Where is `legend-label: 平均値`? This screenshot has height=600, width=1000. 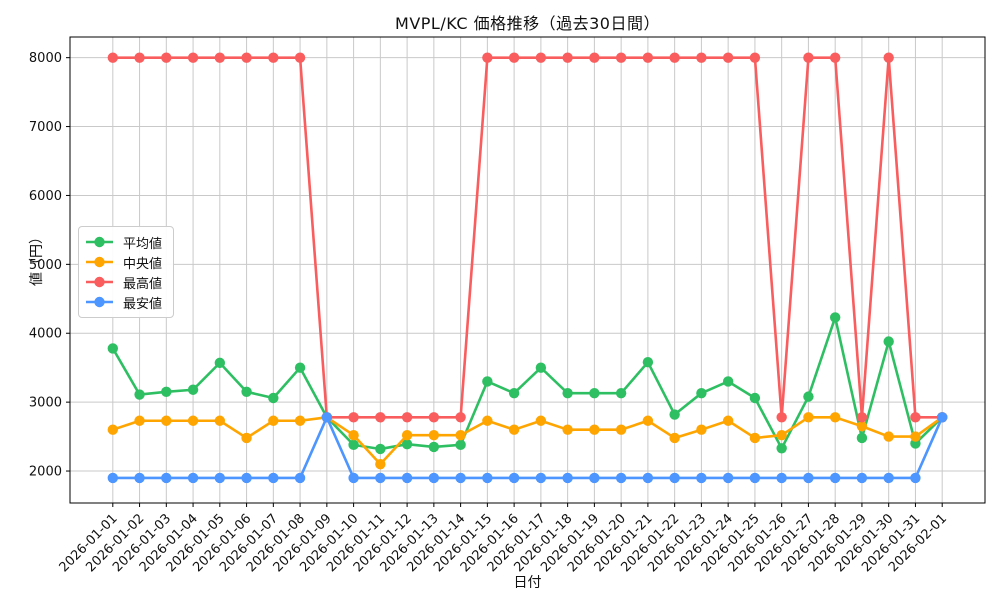
legend-label: 平均値 is located at coordinates (143, 244).